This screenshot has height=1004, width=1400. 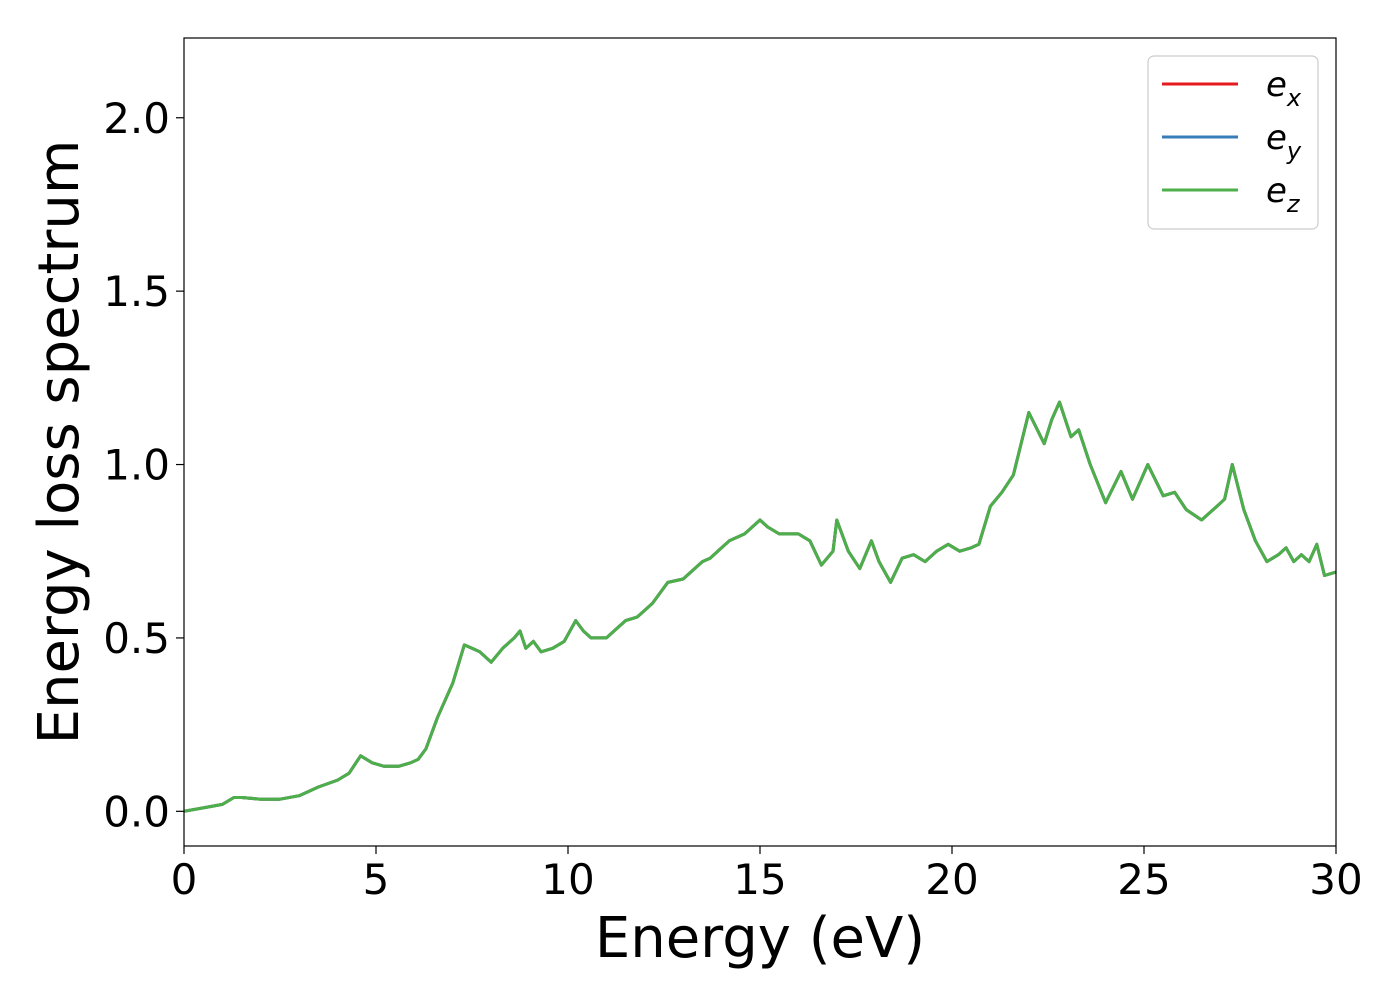 I want to click on y-tick-label: 1.5, so click(x=136, y=291).